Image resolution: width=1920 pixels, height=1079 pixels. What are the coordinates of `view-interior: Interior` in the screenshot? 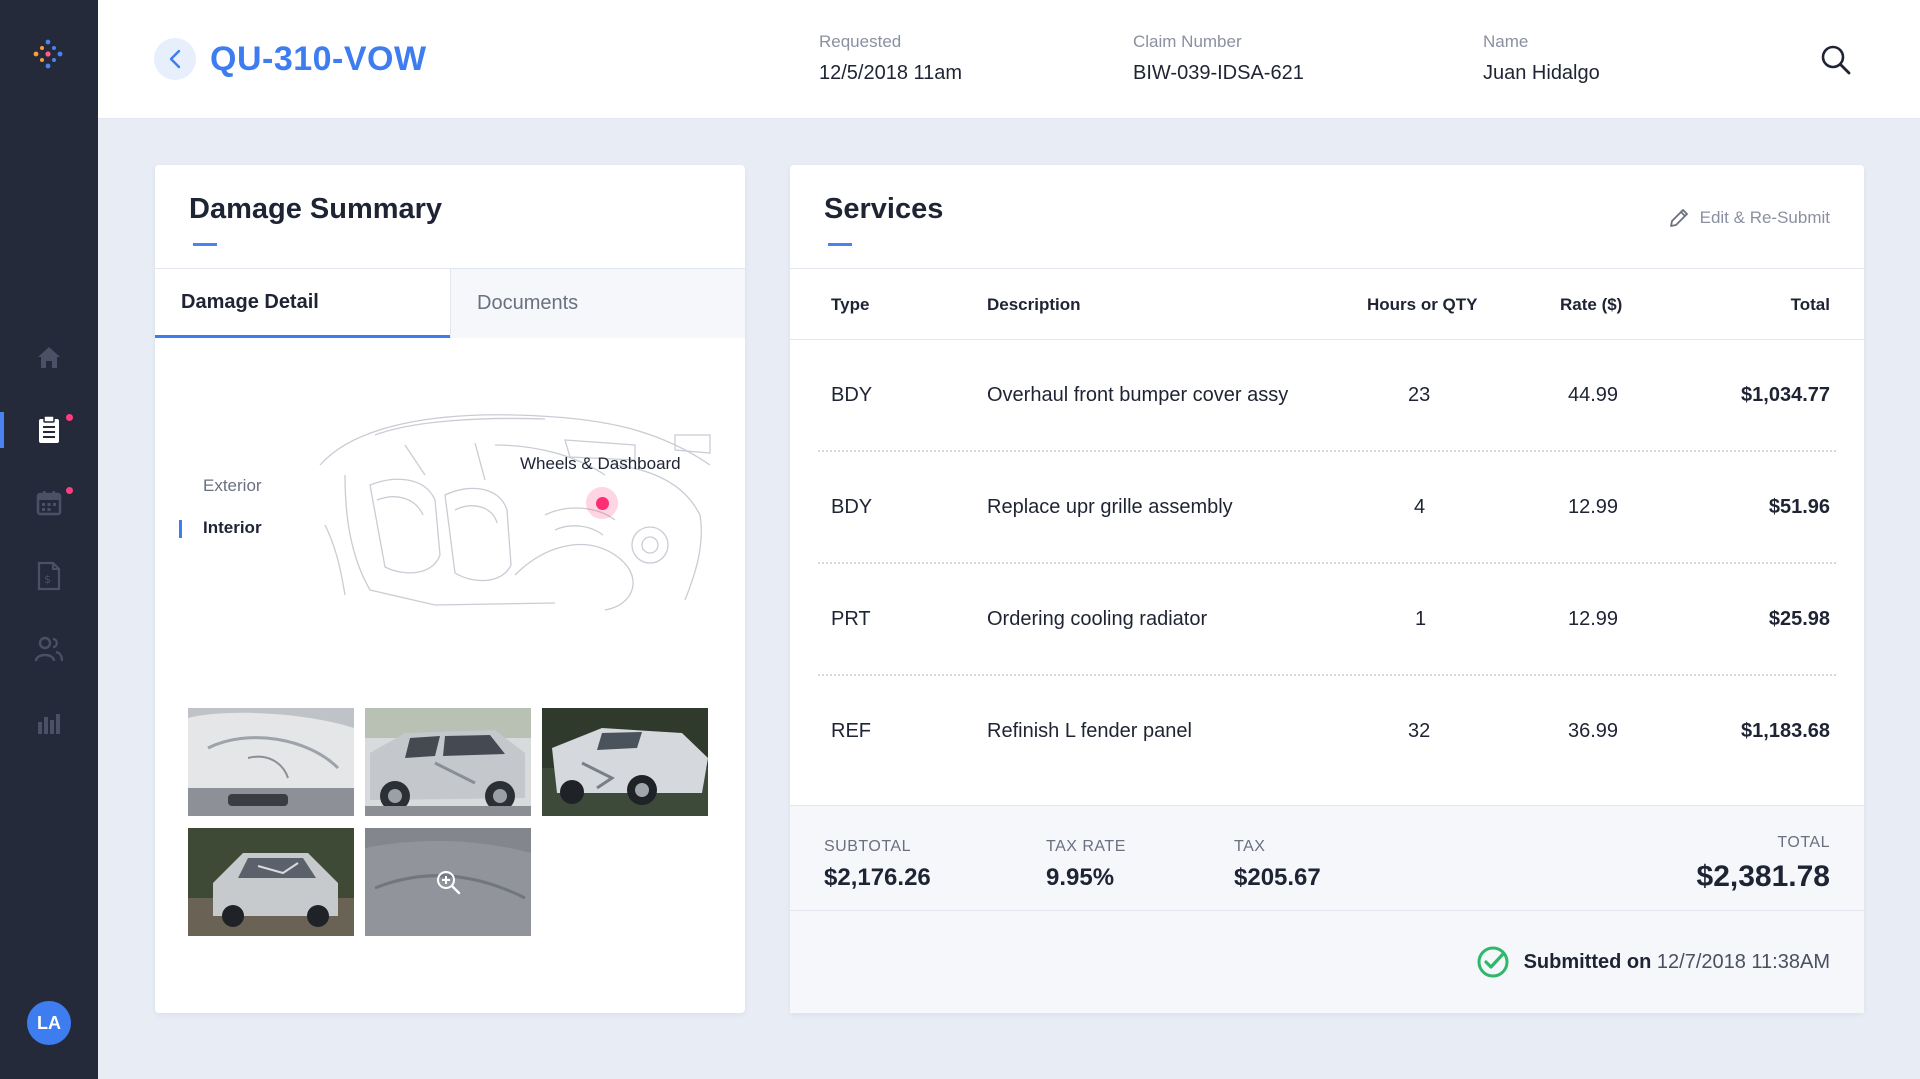 It's located at (220, 528).